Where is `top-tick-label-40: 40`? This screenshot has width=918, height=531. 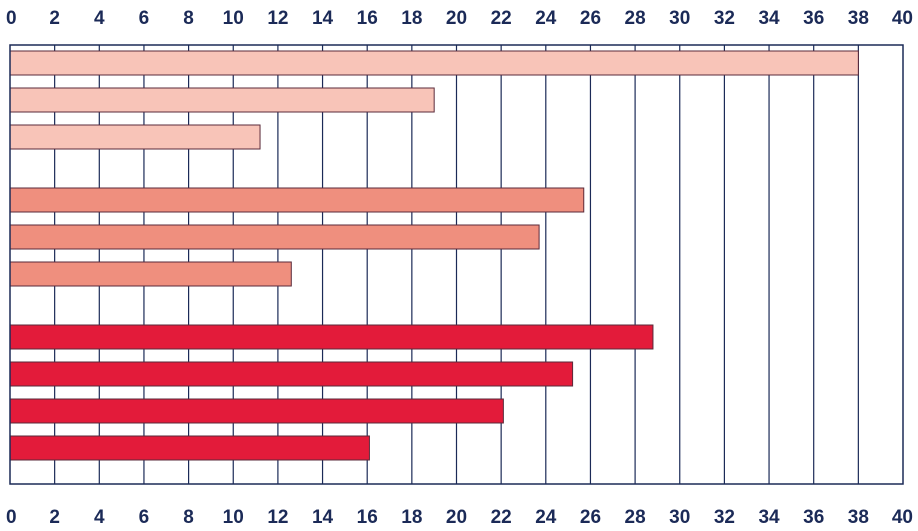
top-tick-label-40: 40 is located at coordinates (902, 18).